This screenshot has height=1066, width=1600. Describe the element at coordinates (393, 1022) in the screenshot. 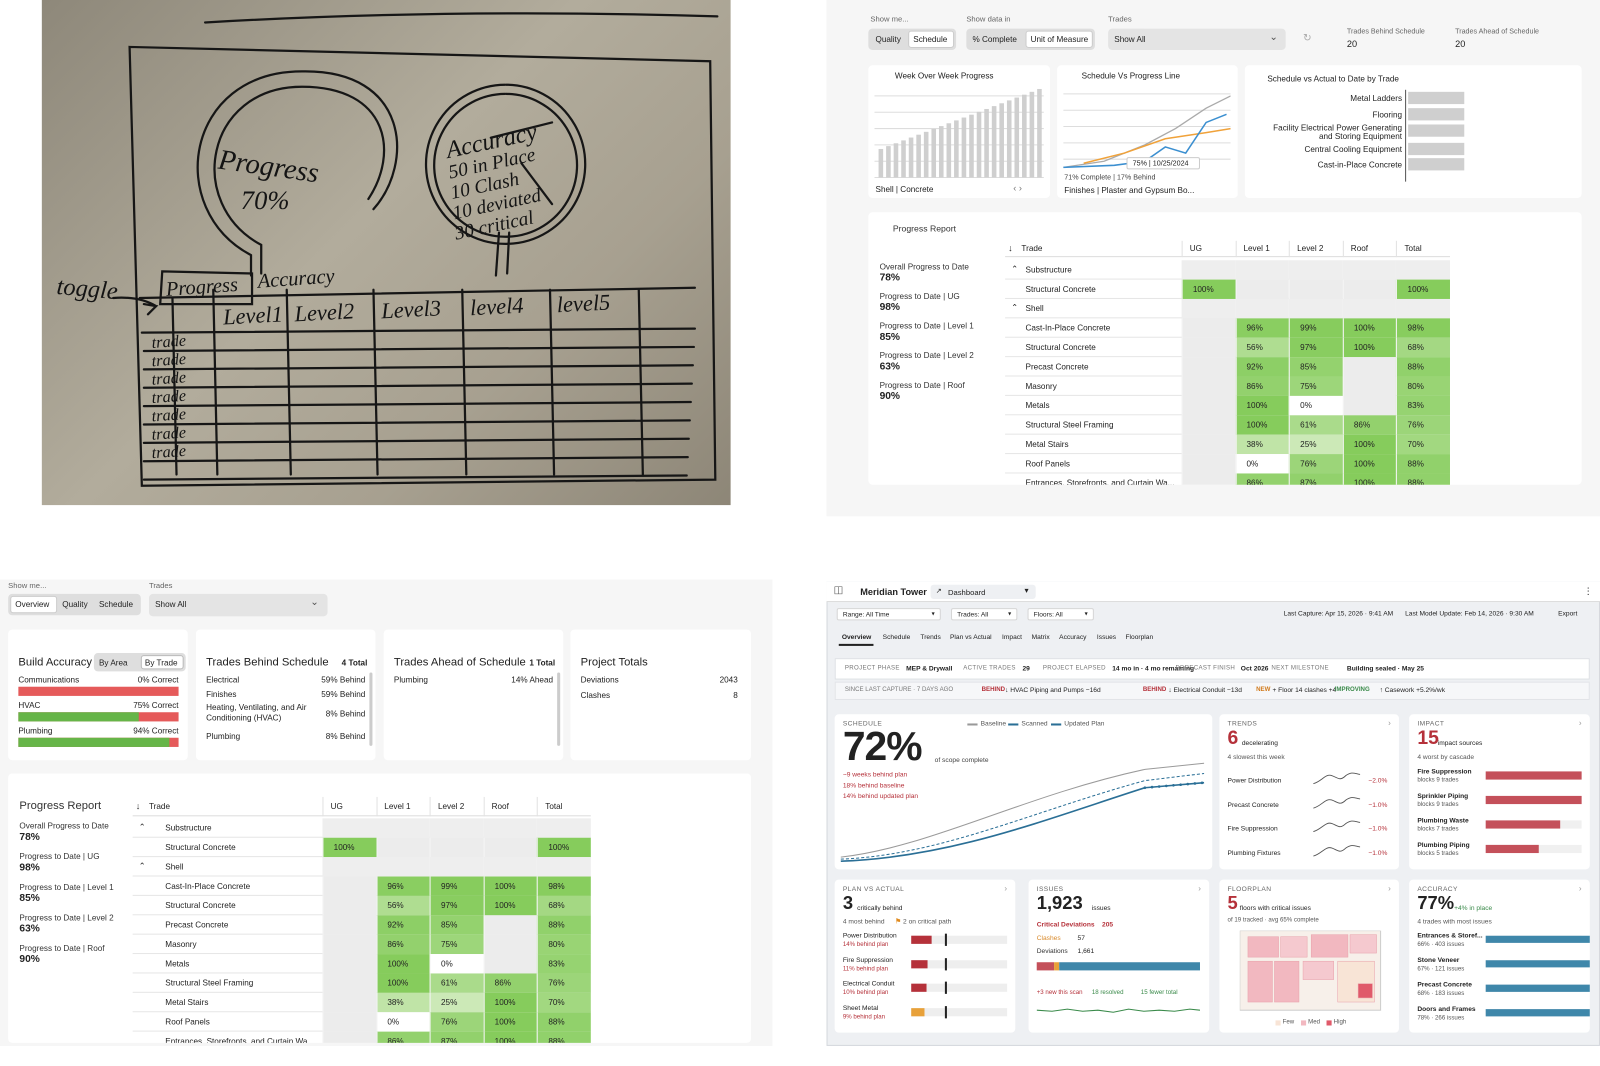

I see `cell-value: 0%` at that location.